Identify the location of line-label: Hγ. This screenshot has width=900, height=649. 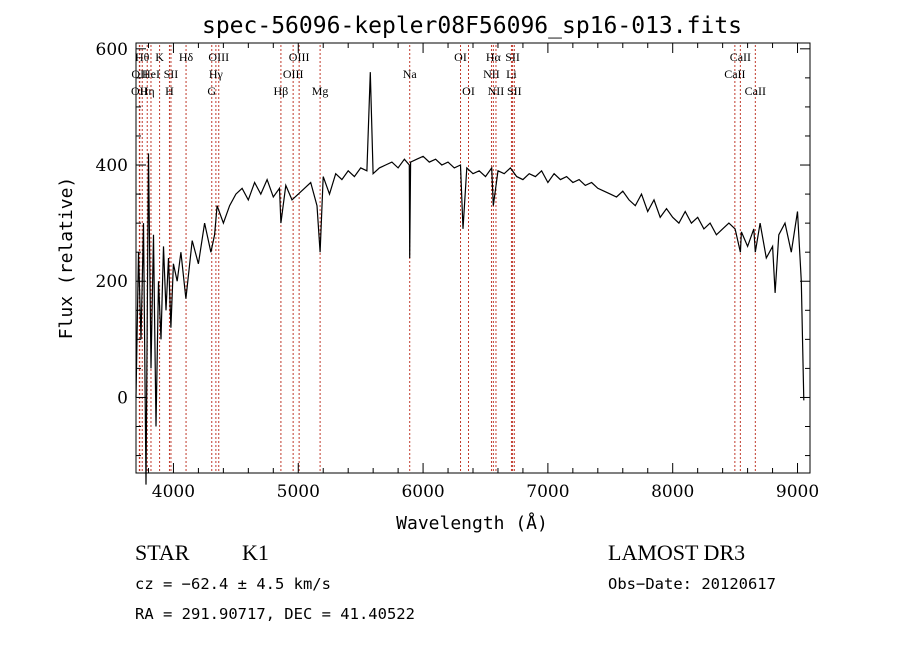
(216, 74).